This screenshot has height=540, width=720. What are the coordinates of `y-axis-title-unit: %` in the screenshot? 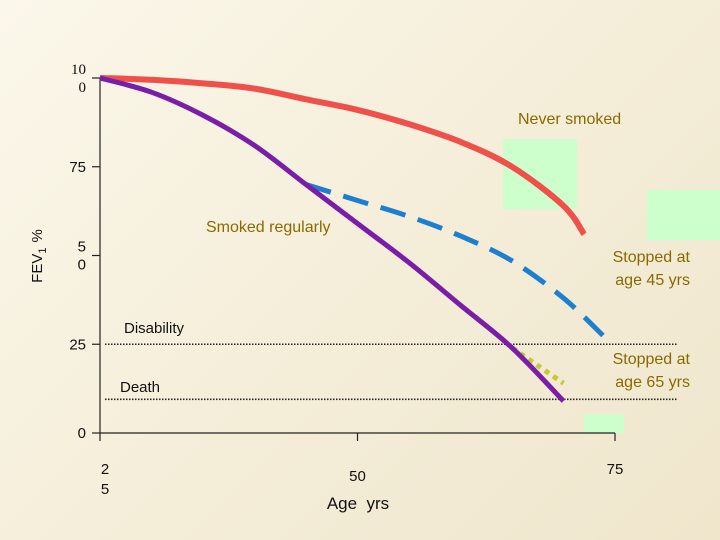 It's located at (37, 235).